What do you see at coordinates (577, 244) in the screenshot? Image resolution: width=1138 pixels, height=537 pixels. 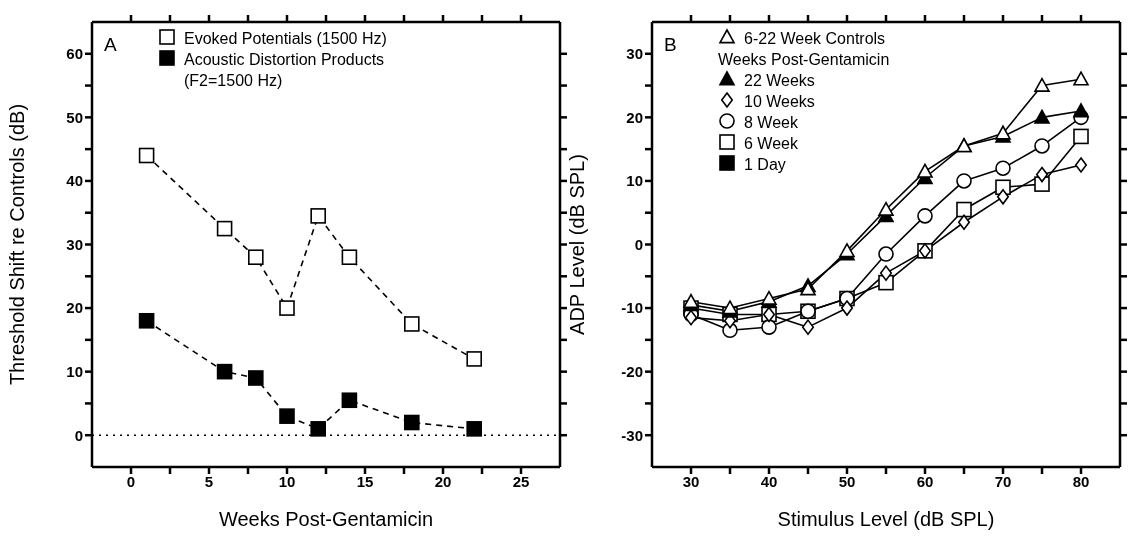 I see `y-axis-title: ADP Level (dB SPL)` at bounding box center [577, 244].